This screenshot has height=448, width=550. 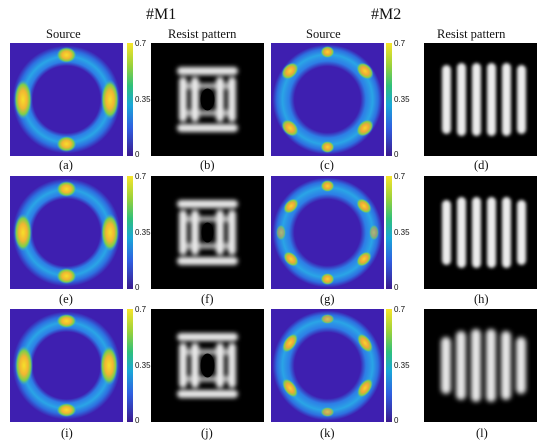 What do you see at coordinates (396, 420) in the screenshot?
I see `colorbar-min-k: 0` at bounding box center [396, 420].